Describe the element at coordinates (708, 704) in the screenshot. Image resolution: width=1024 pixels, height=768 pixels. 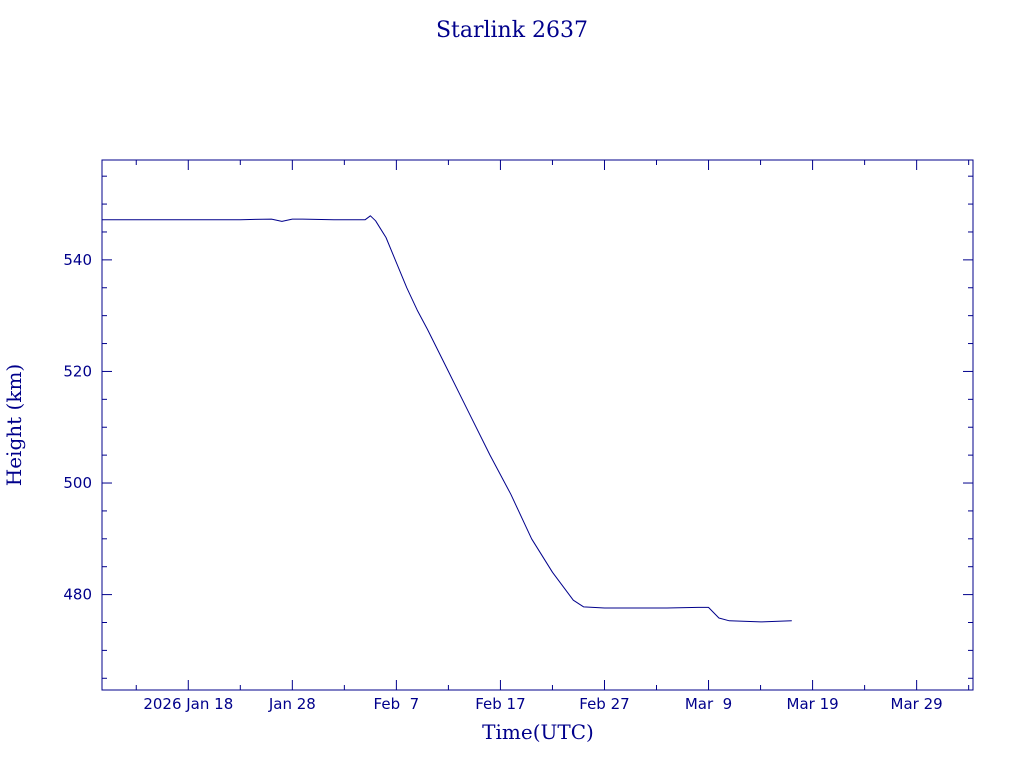
I see `x-tick-label: Mar 9` at that location.